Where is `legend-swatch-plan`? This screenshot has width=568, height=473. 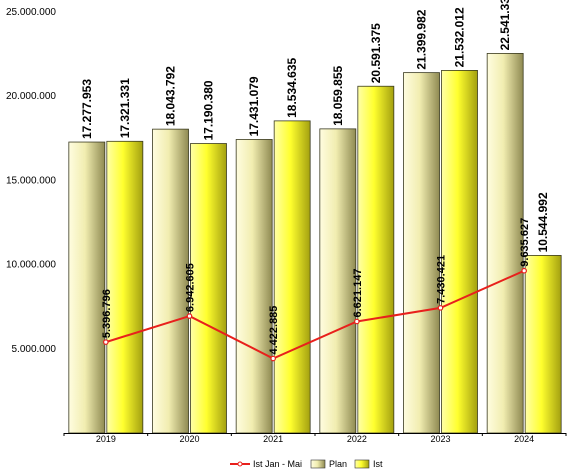
legend-swatch-plan is located at coordinates (318, 464).